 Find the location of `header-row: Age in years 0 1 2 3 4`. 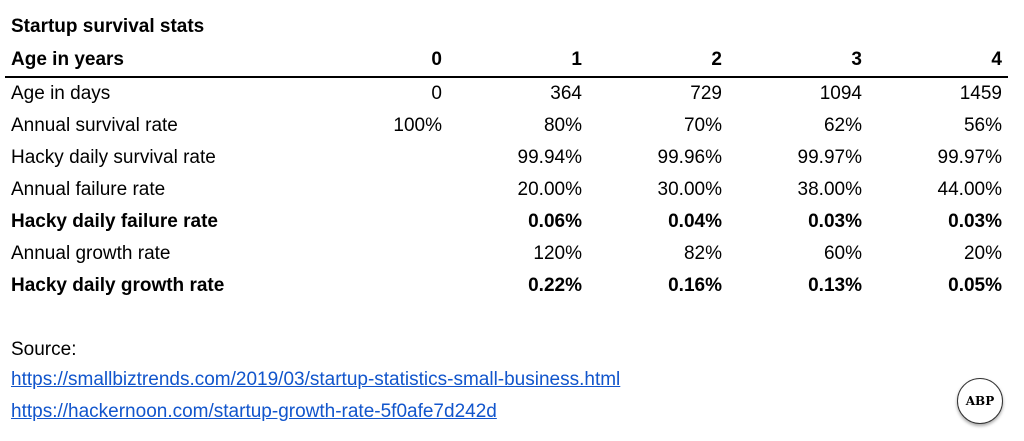

header-row: Age in years 0 1 2 3 4 is located at coordinates (506, 61).